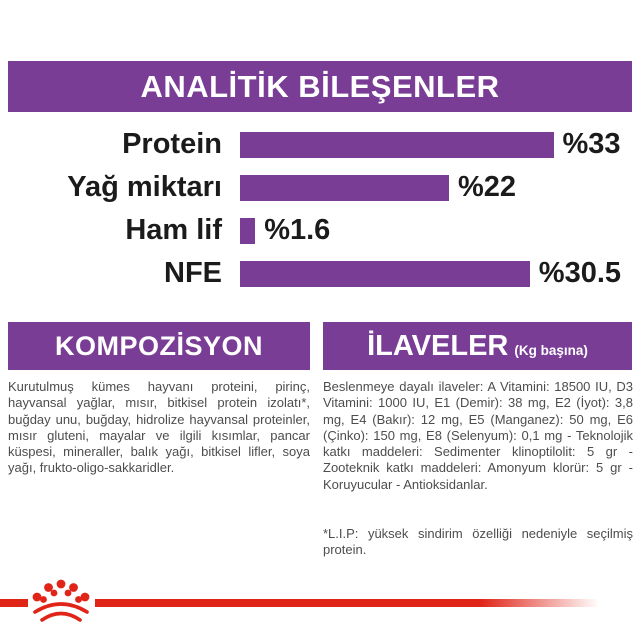 The image size is (640, 640). I want to click on additives-subtitle: (Kg başına), so click(551, 350).